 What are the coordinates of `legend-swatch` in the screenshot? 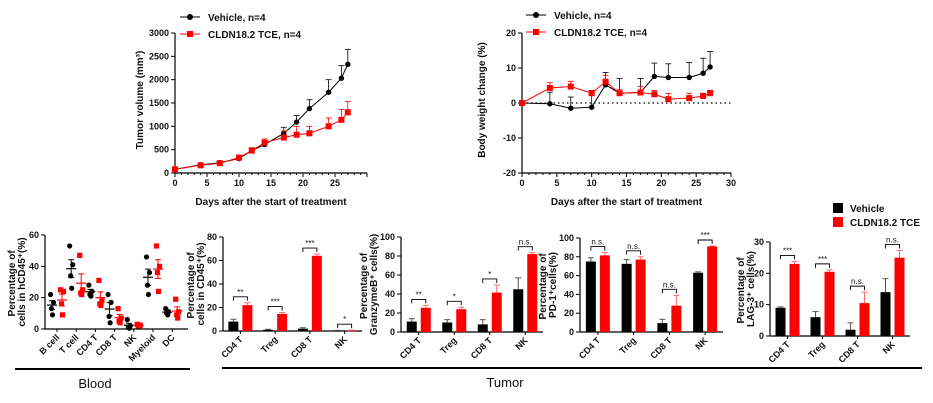 It's located at (838, 222).